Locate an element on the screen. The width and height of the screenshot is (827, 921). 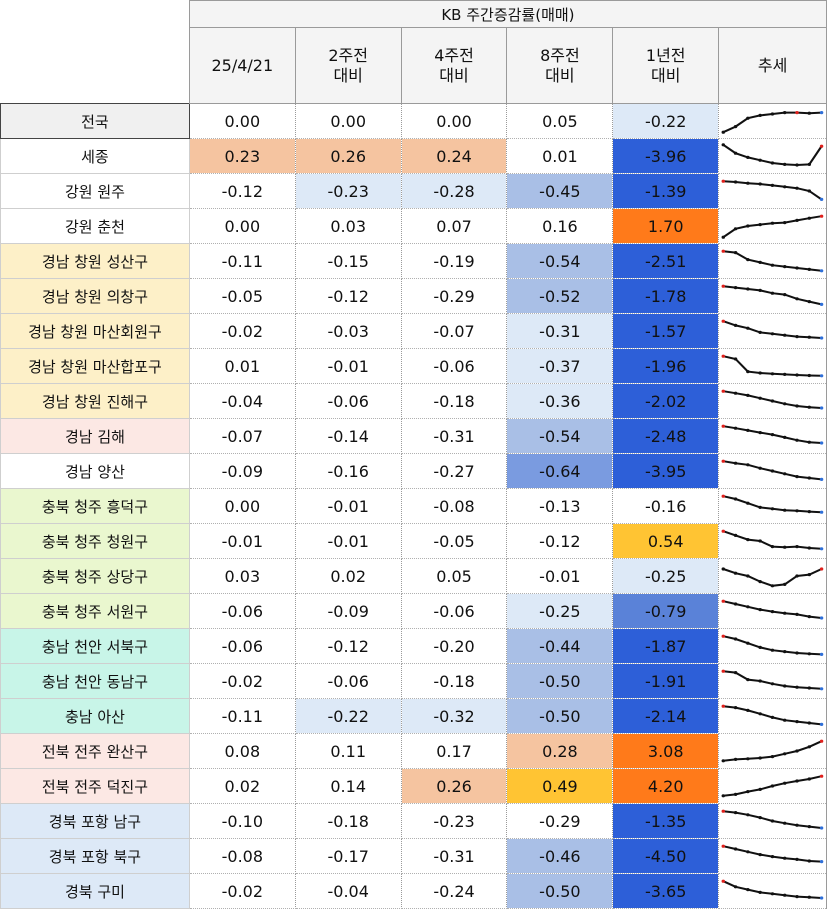
value-cell: -0.24 is located at coordinates (454, 891).